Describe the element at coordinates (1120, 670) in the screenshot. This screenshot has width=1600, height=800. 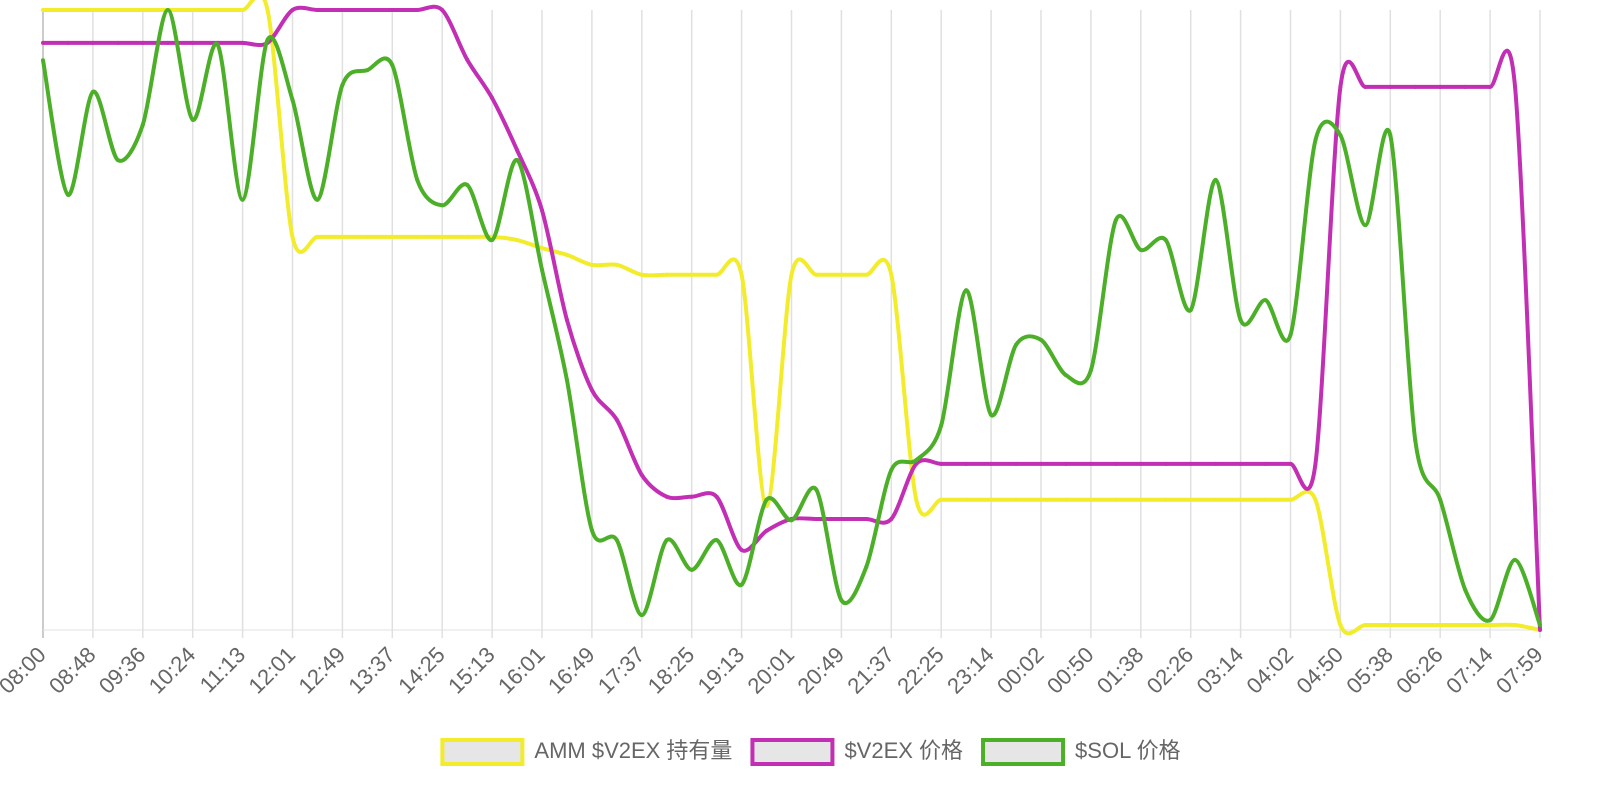
I see `x-tick-label: 01:38` at that location.